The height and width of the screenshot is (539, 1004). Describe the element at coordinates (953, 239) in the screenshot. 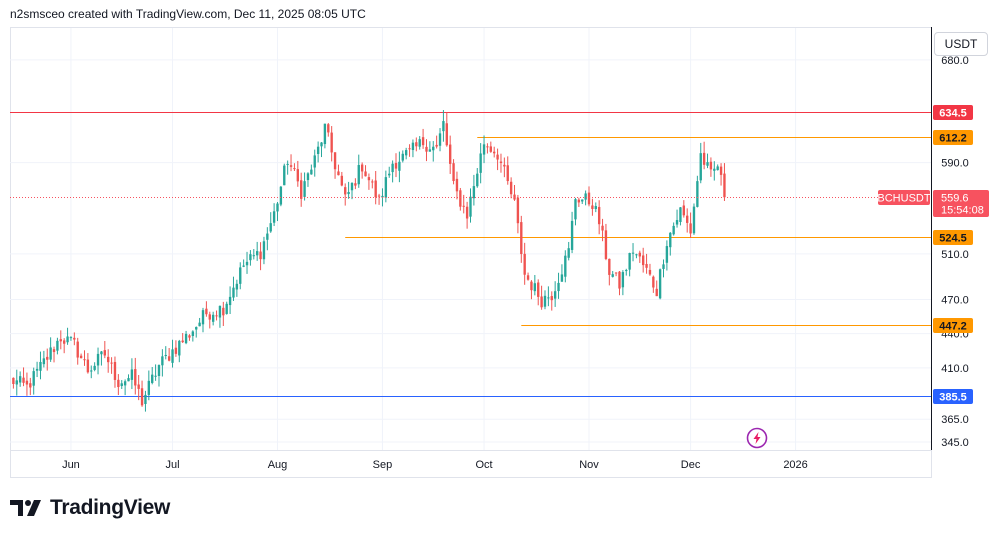

I see `level-tag-label: 524.5` at that location.